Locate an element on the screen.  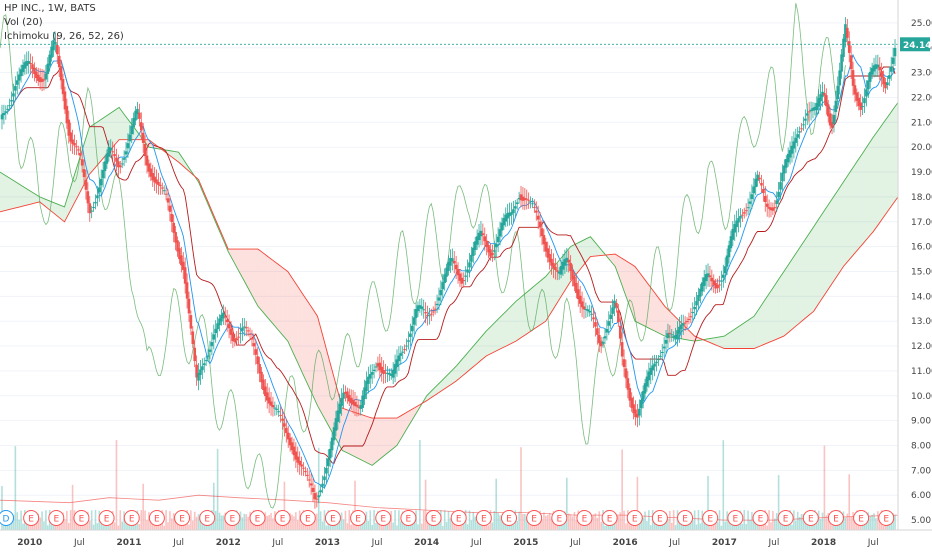
price-tick-label: 11.00 is located at coordinates (921, 372).